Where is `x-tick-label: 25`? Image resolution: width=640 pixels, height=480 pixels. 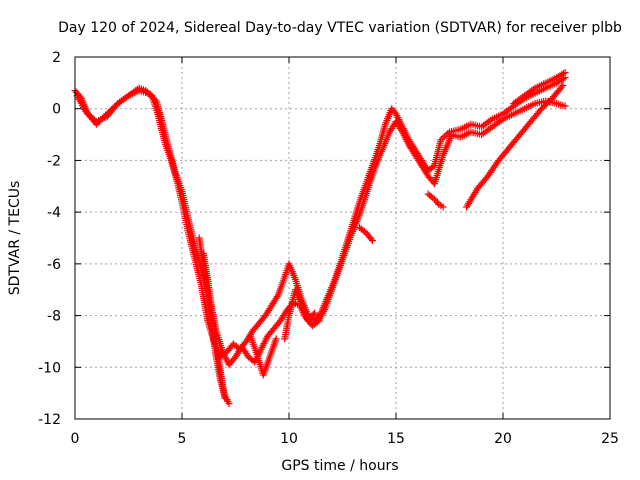 x-tick-label: 25 is located at coordinates (610, 439).